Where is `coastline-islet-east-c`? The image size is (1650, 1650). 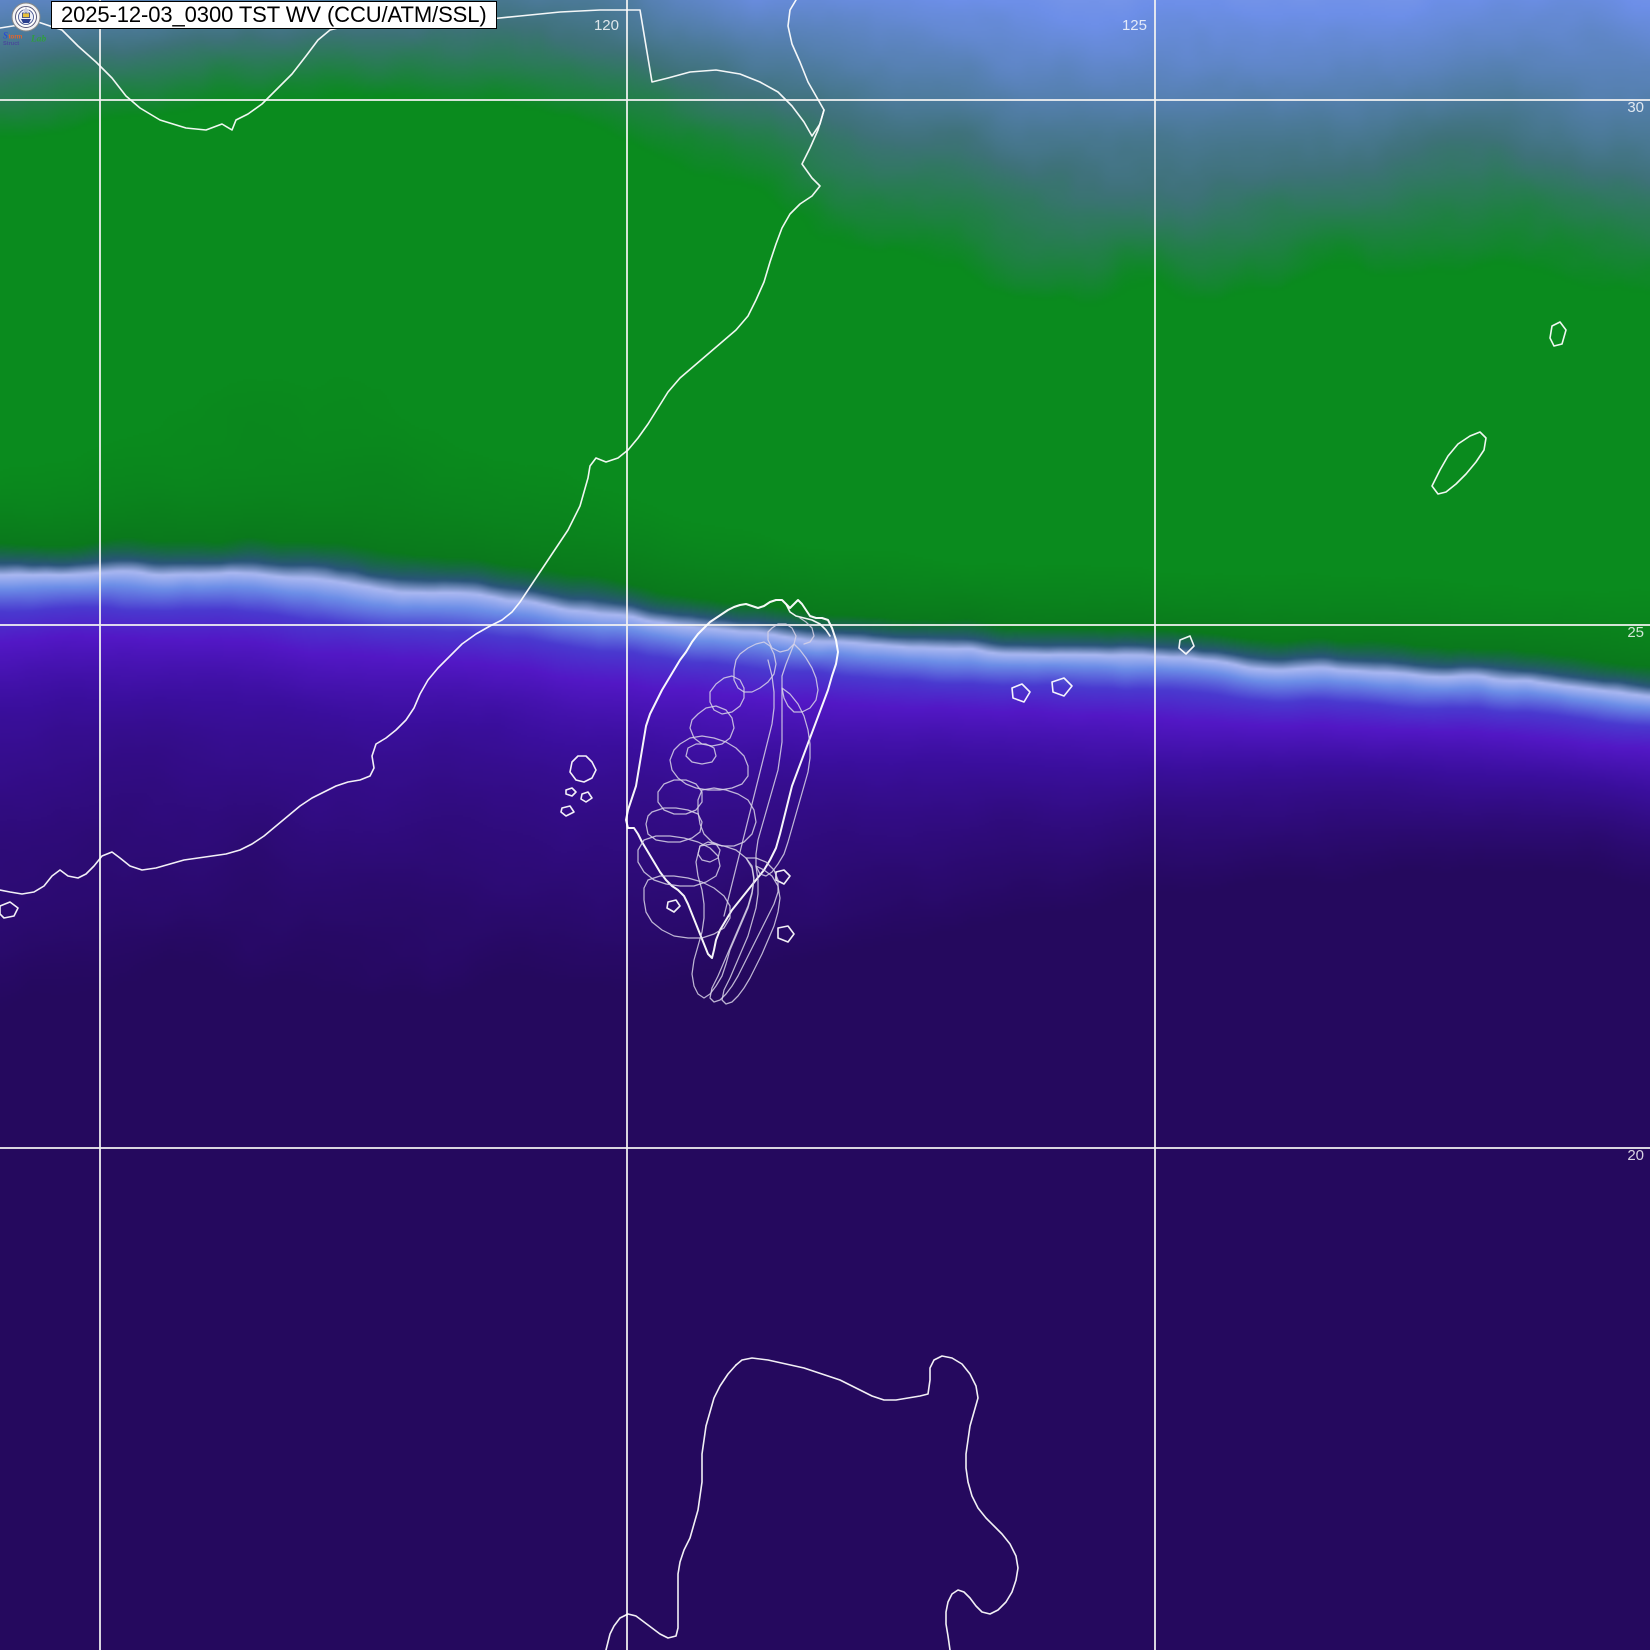
coastline-islet-east-c is located at coordinates (1186, 645).